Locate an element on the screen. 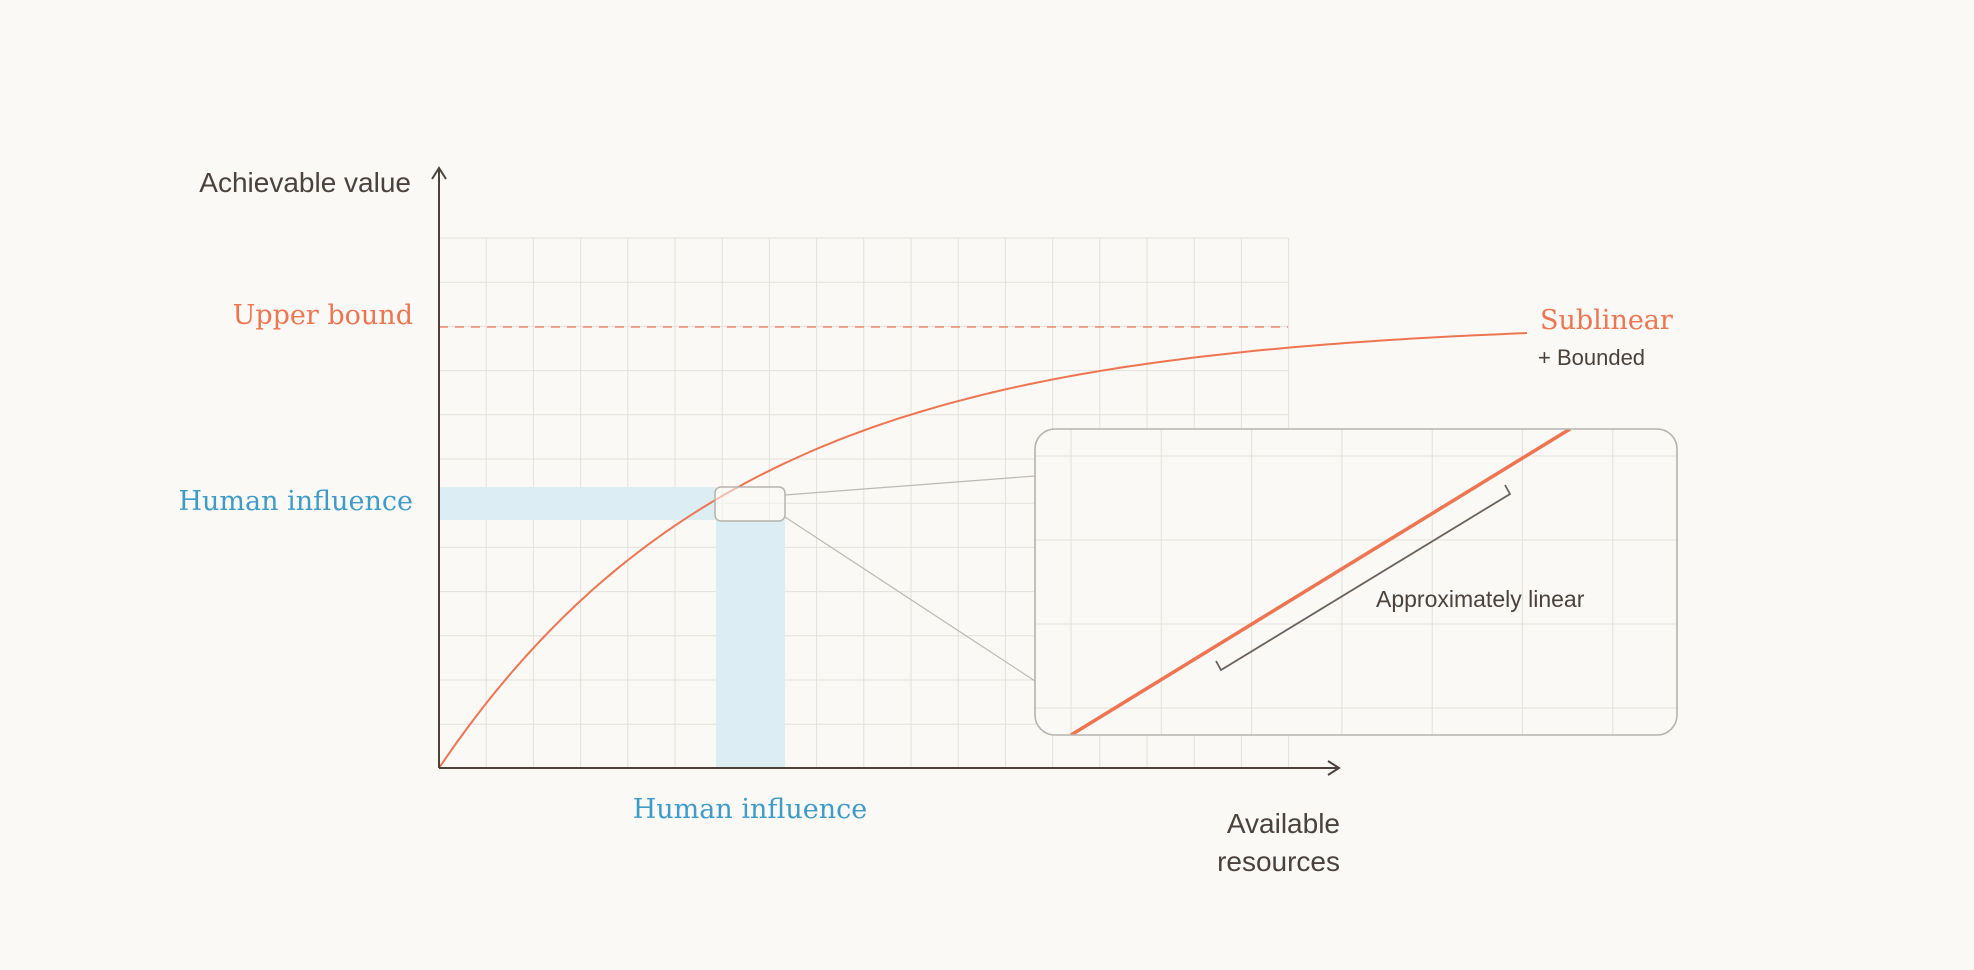 This screenshot has width=1974, height=970. human-influence-y-label: Human influence is located at coordinates (296, 501).